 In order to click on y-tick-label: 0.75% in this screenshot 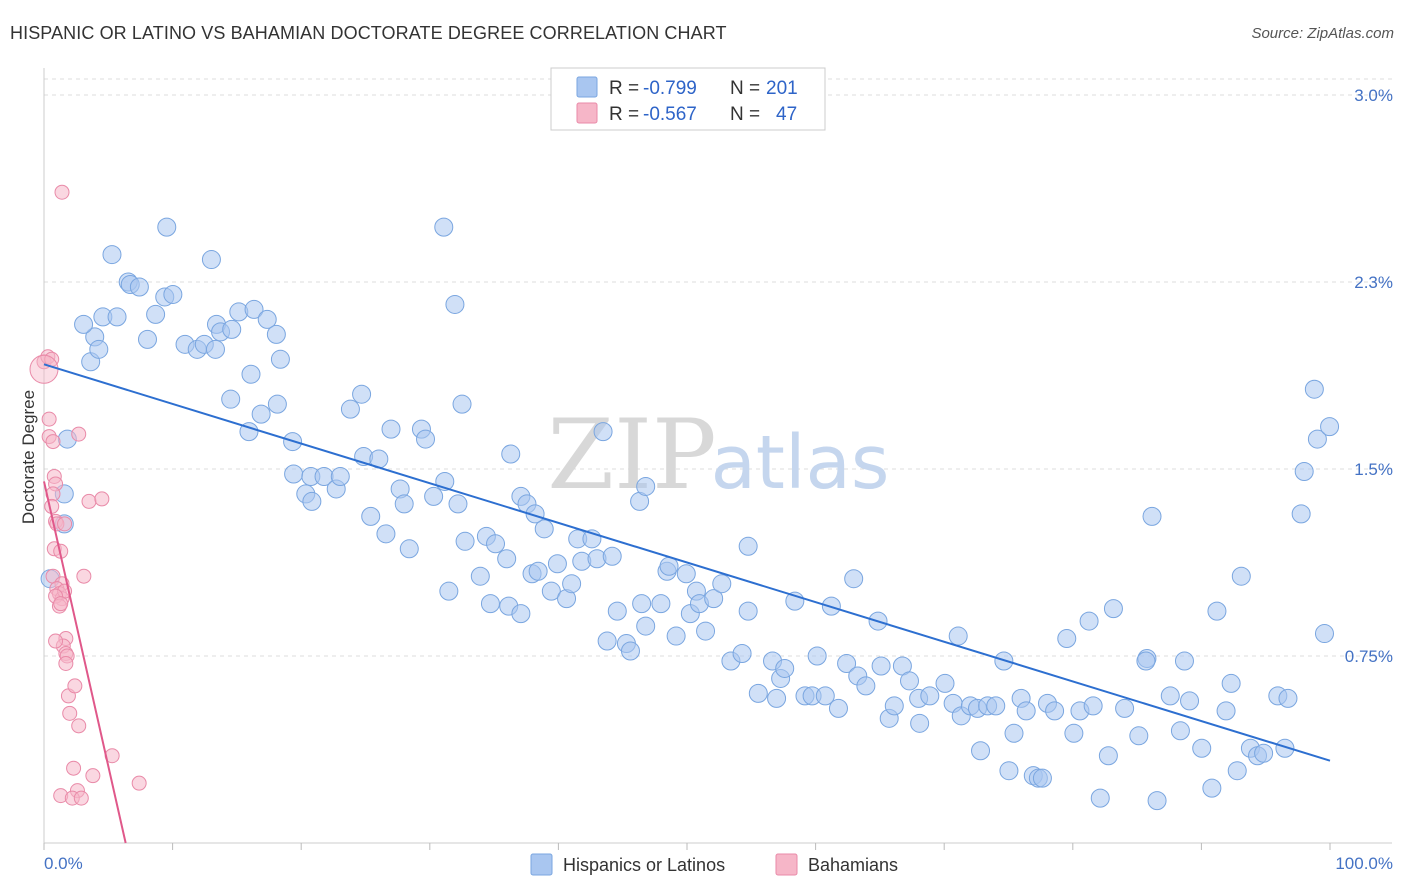, I will do `click(1369, 656)`.